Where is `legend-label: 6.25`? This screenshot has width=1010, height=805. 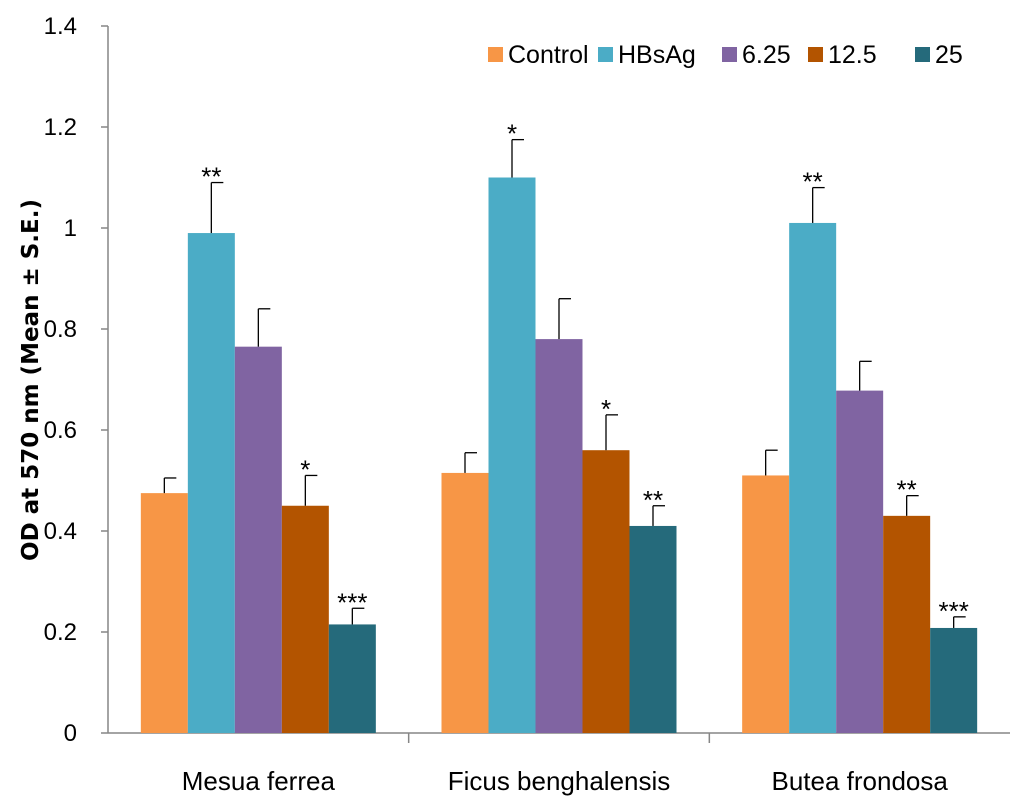
legend-label: 6.25 is located at coordinates (766, 55).